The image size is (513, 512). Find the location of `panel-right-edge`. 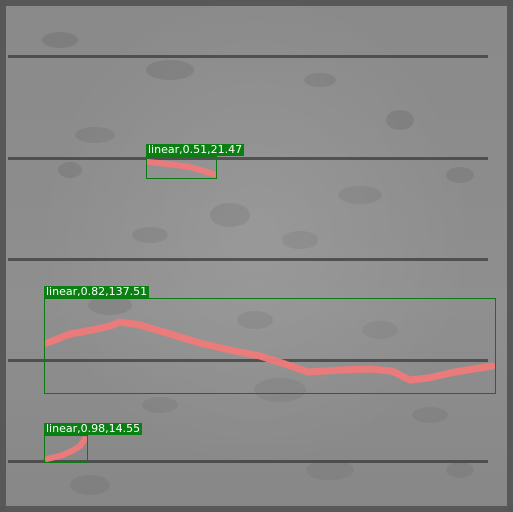

panel-right-edge is located at coordinates (510, 256).